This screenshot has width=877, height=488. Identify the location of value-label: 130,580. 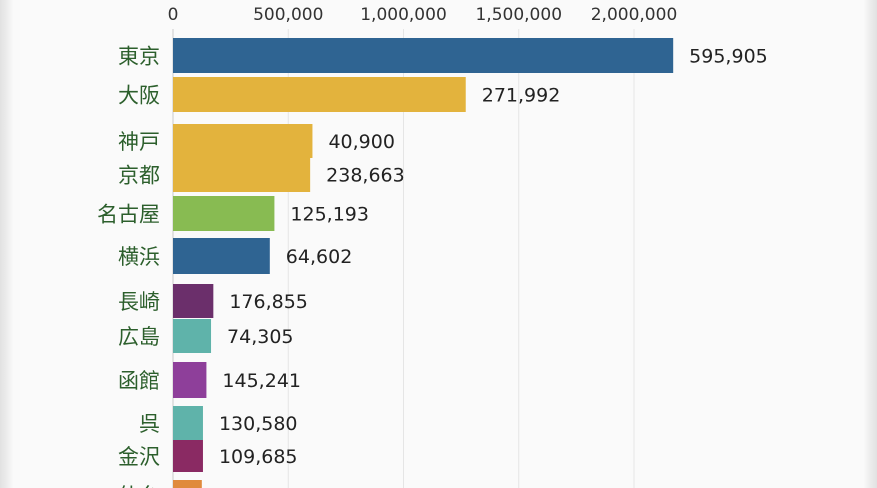
(258, 424).